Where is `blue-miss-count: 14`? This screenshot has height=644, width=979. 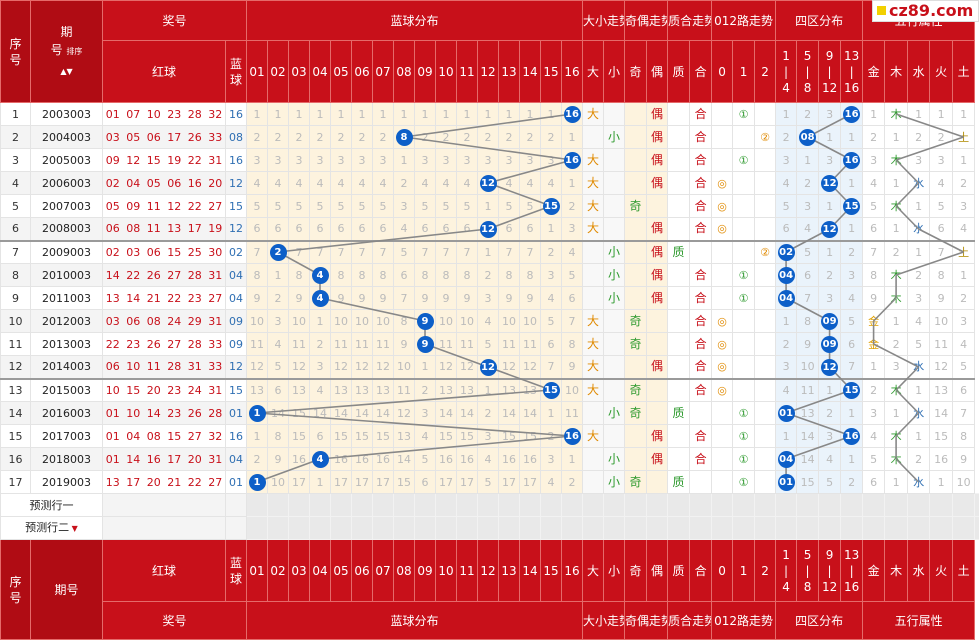
blue-miss-count: 14 is located at coordinates (467, 413).